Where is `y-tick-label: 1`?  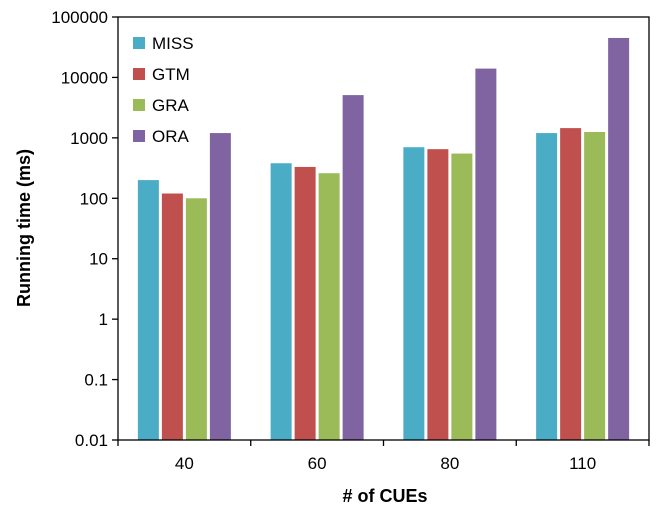
y-tick-label: 1 is located at coordinates (103, 319).